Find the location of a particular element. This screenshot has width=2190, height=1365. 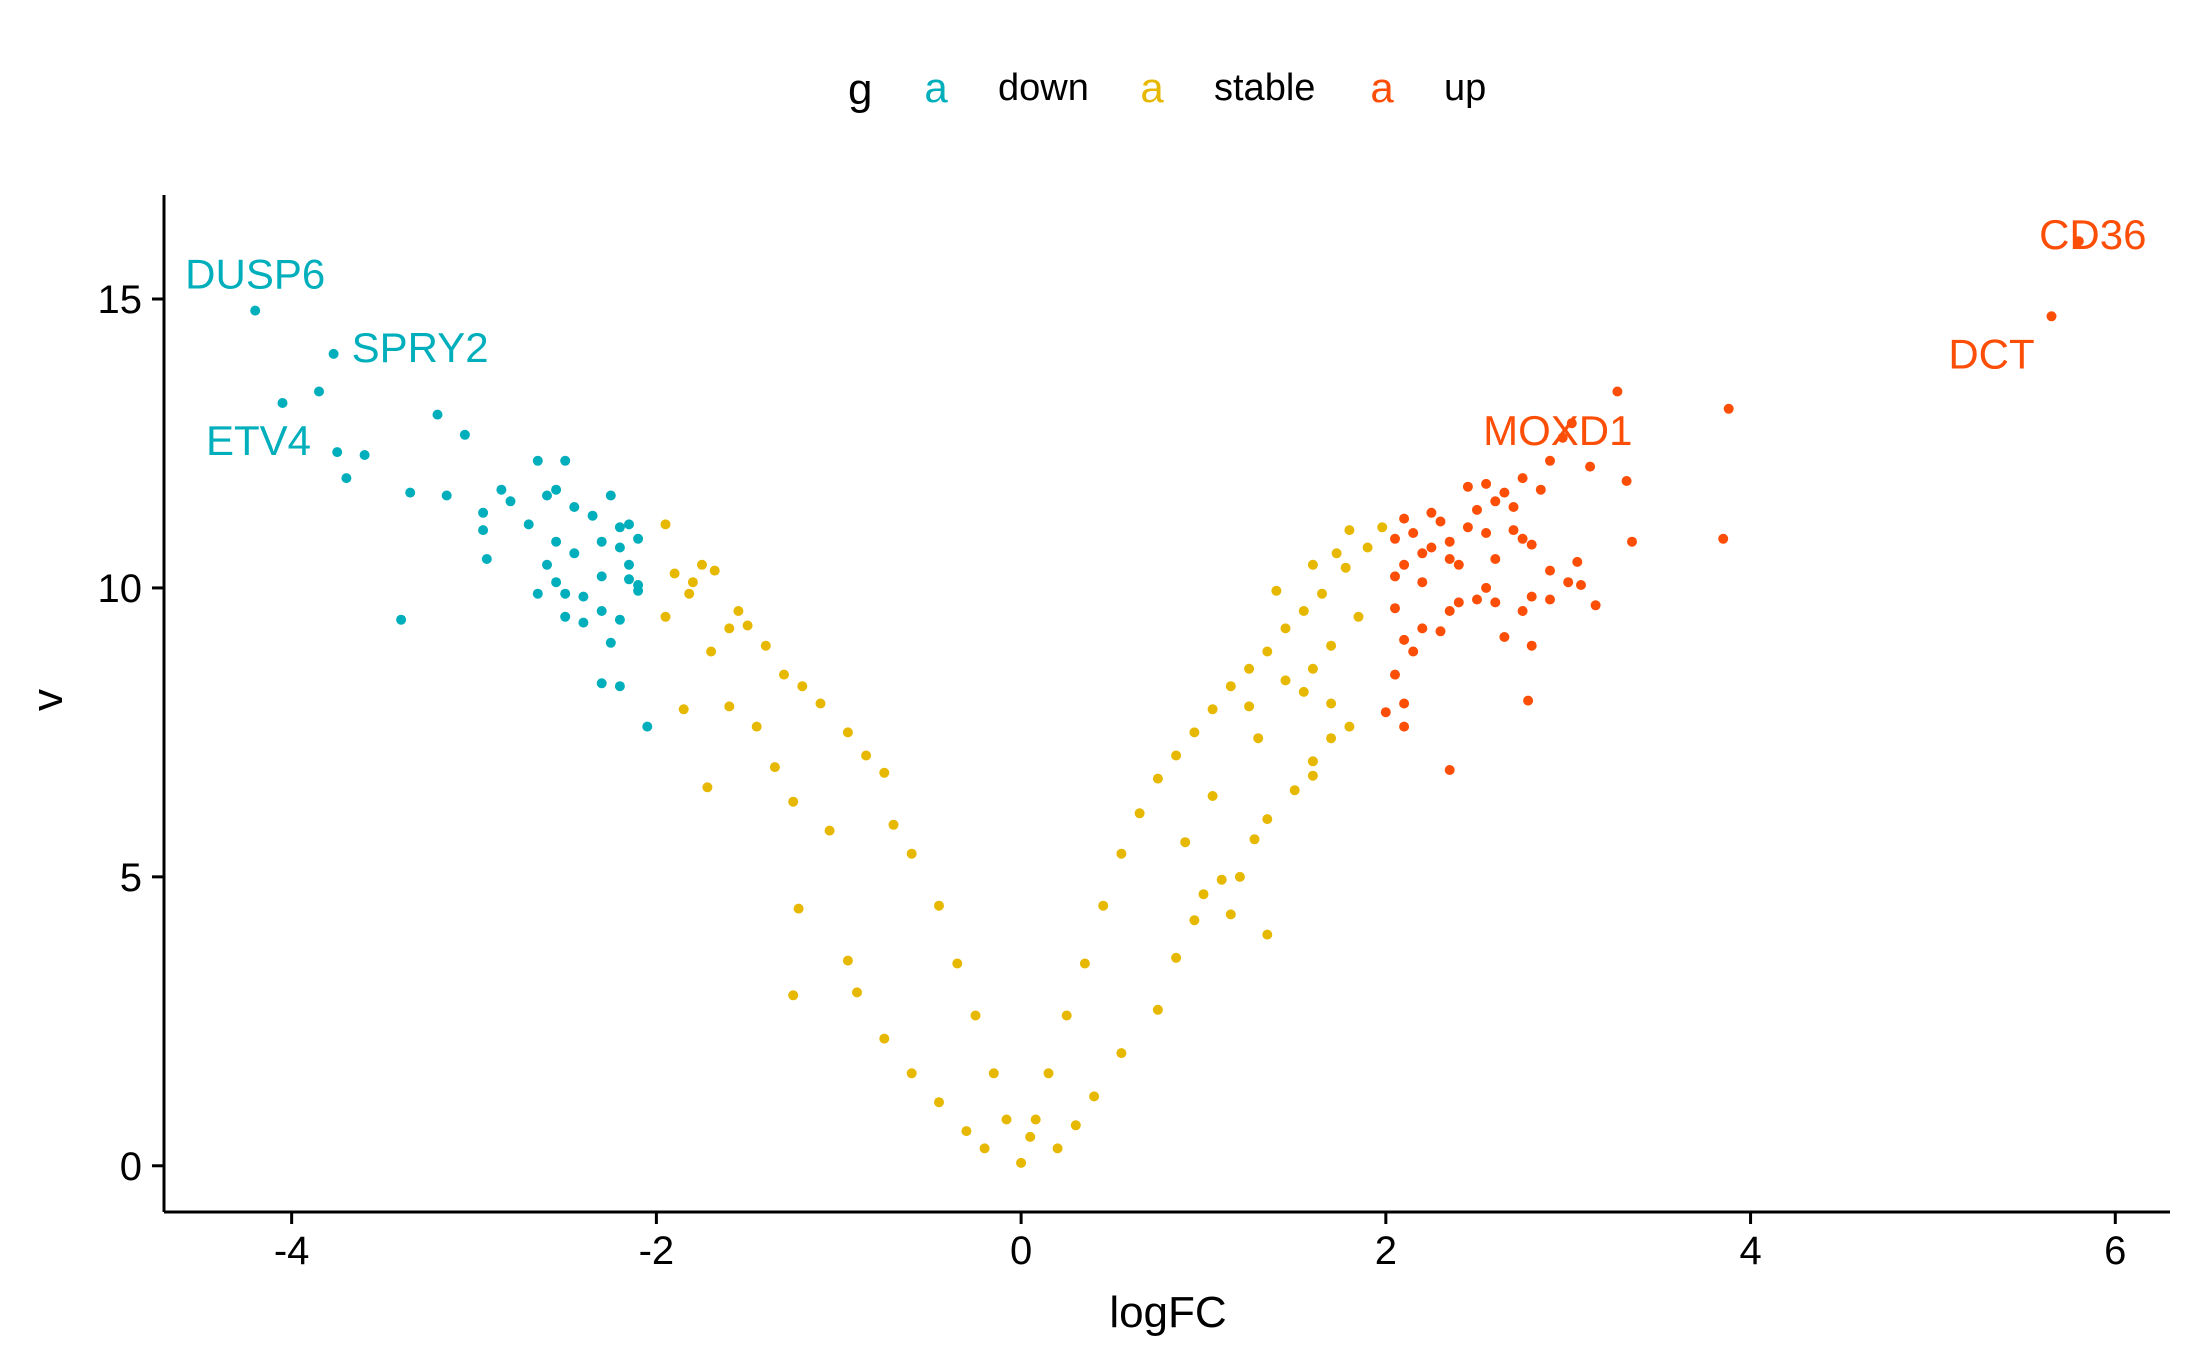

legend-item-down: a down is located at coordinates (1006, 87).